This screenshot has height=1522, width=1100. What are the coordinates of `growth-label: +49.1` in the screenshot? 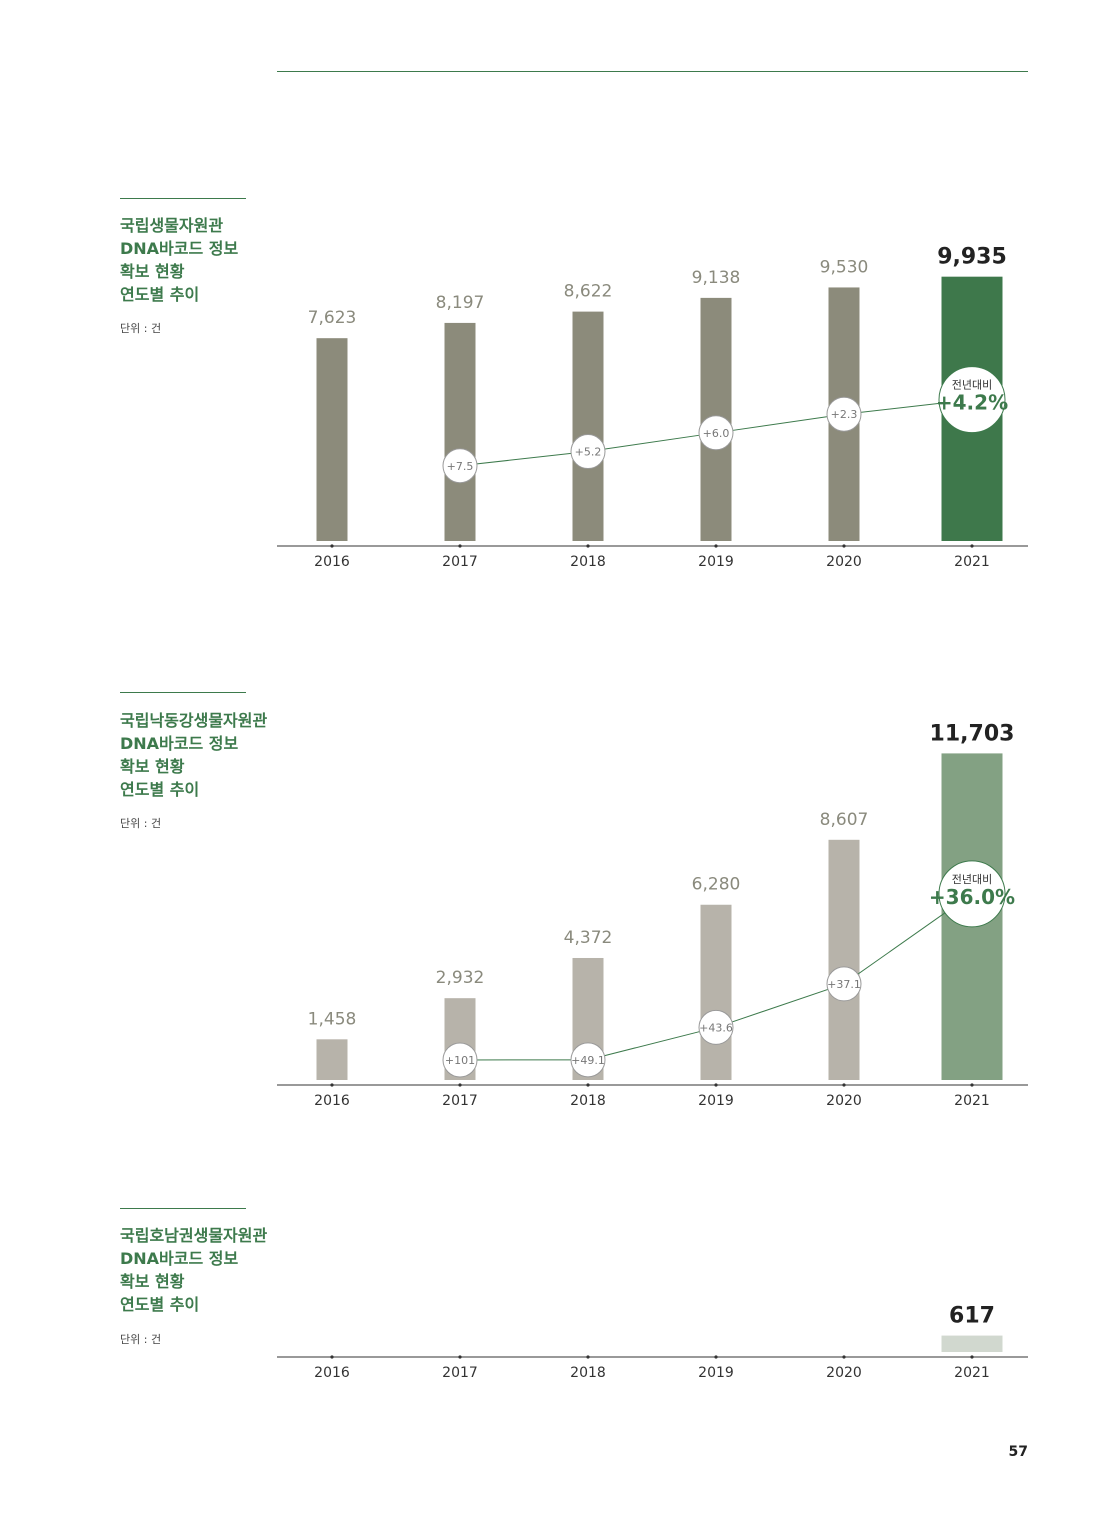 It's located at (588, 1060).